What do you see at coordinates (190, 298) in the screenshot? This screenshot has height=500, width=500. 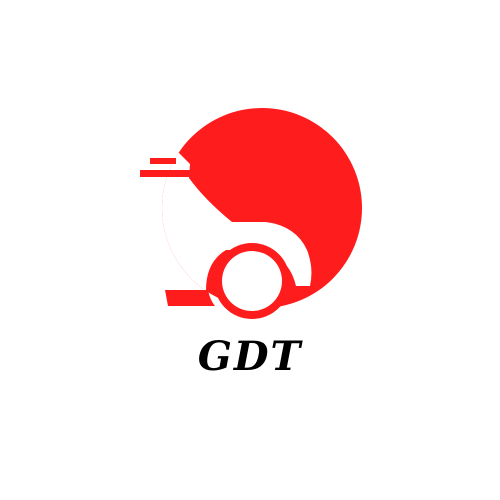 I see `sill-stripe` at bounding box center [190, 298].